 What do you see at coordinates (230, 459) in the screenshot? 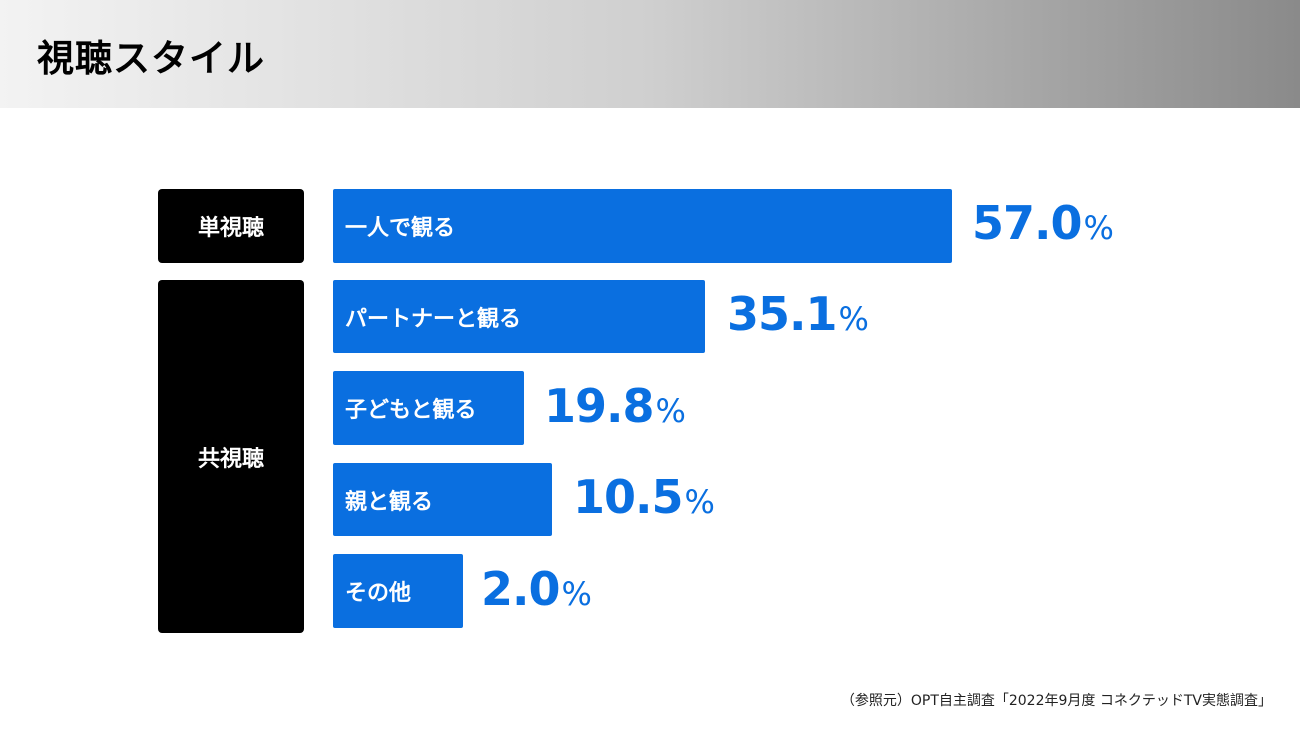
I see `group-label-text: 共視聴` at bounding box center [230, 459].